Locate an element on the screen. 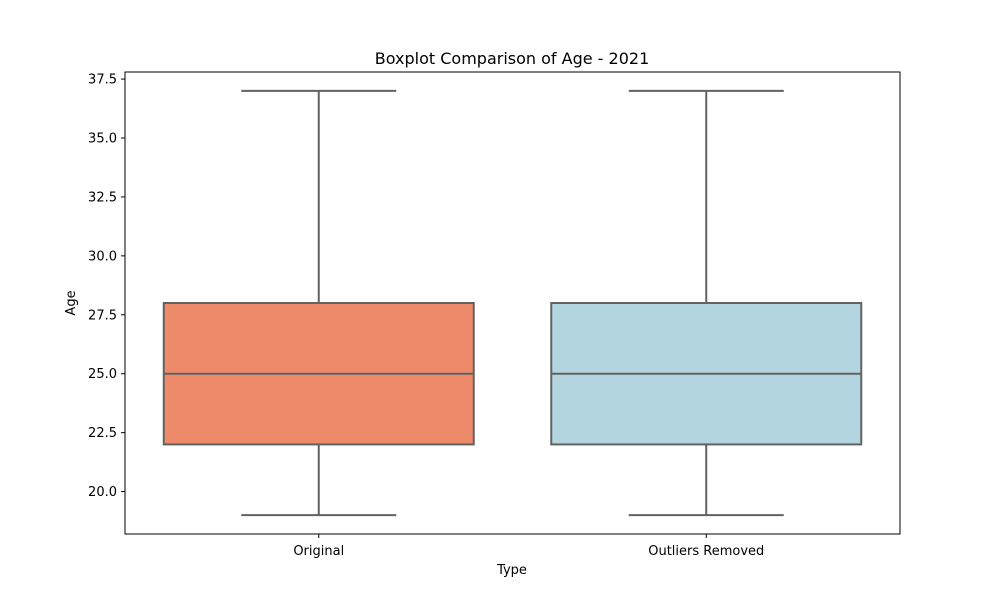  x-tick-label: Outliers Removed is located at coordinates (706, 551).